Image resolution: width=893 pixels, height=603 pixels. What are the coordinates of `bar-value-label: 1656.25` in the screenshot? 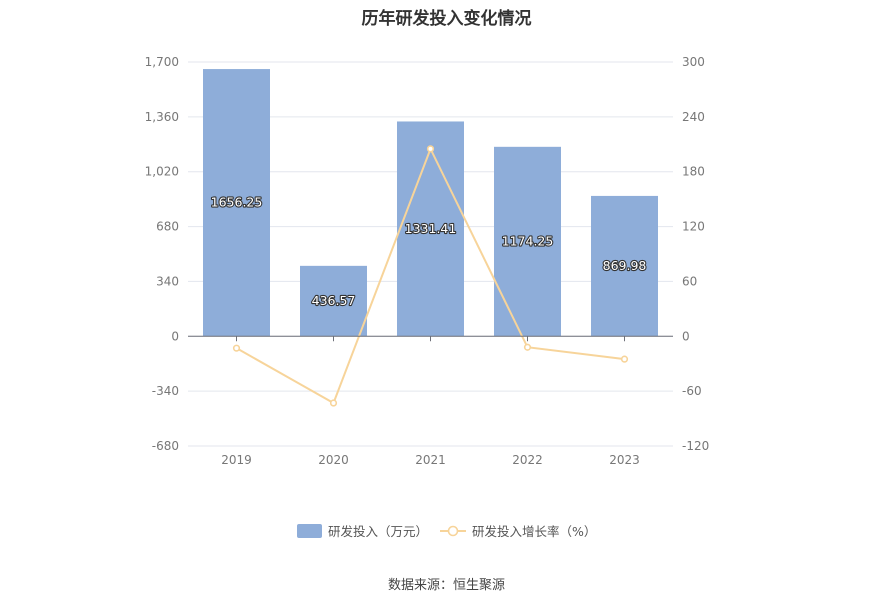 It's located at (237, 202).